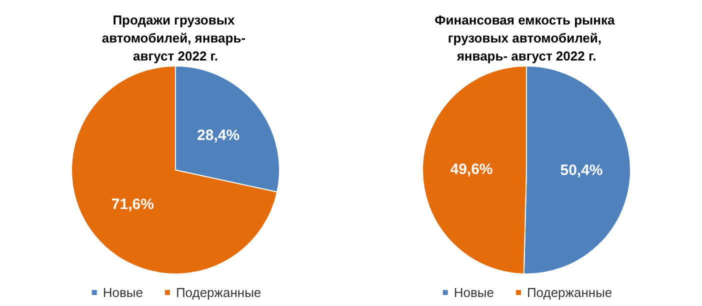  Describe the element at coordinates (471, 169) in the screenshot. I see `data-label: 49,6%` at that location.